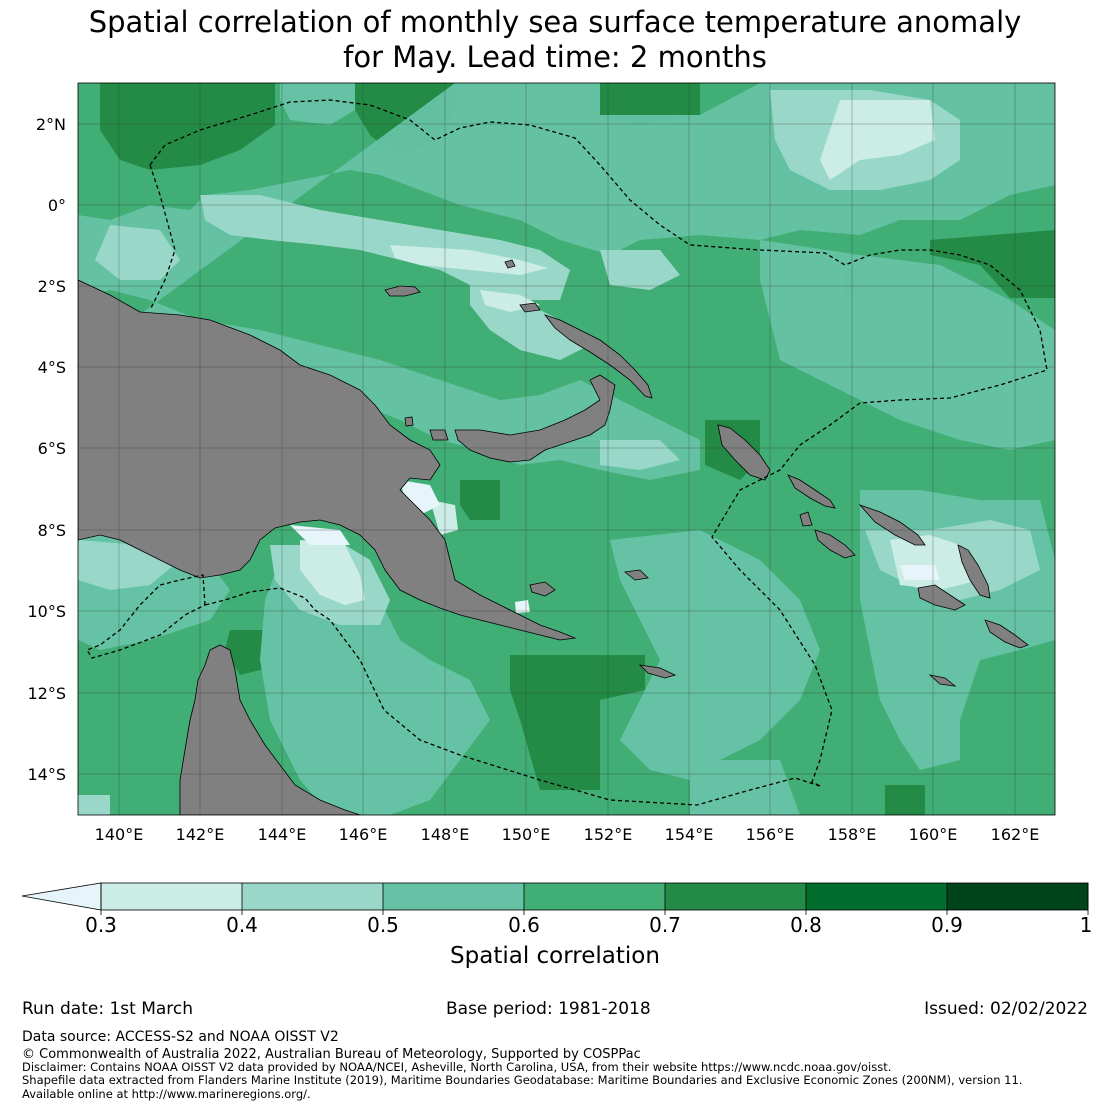 The image size is (1110, 1110). I want to click on dentrecasteaux-land, so click(542, 589).